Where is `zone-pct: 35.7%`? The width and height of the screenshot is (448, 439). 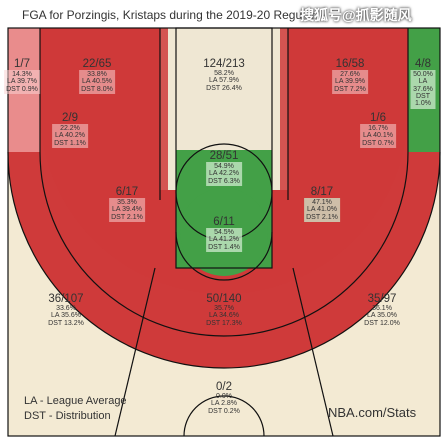
zone-pct: 35.7% is located at coordinates (224, 309).